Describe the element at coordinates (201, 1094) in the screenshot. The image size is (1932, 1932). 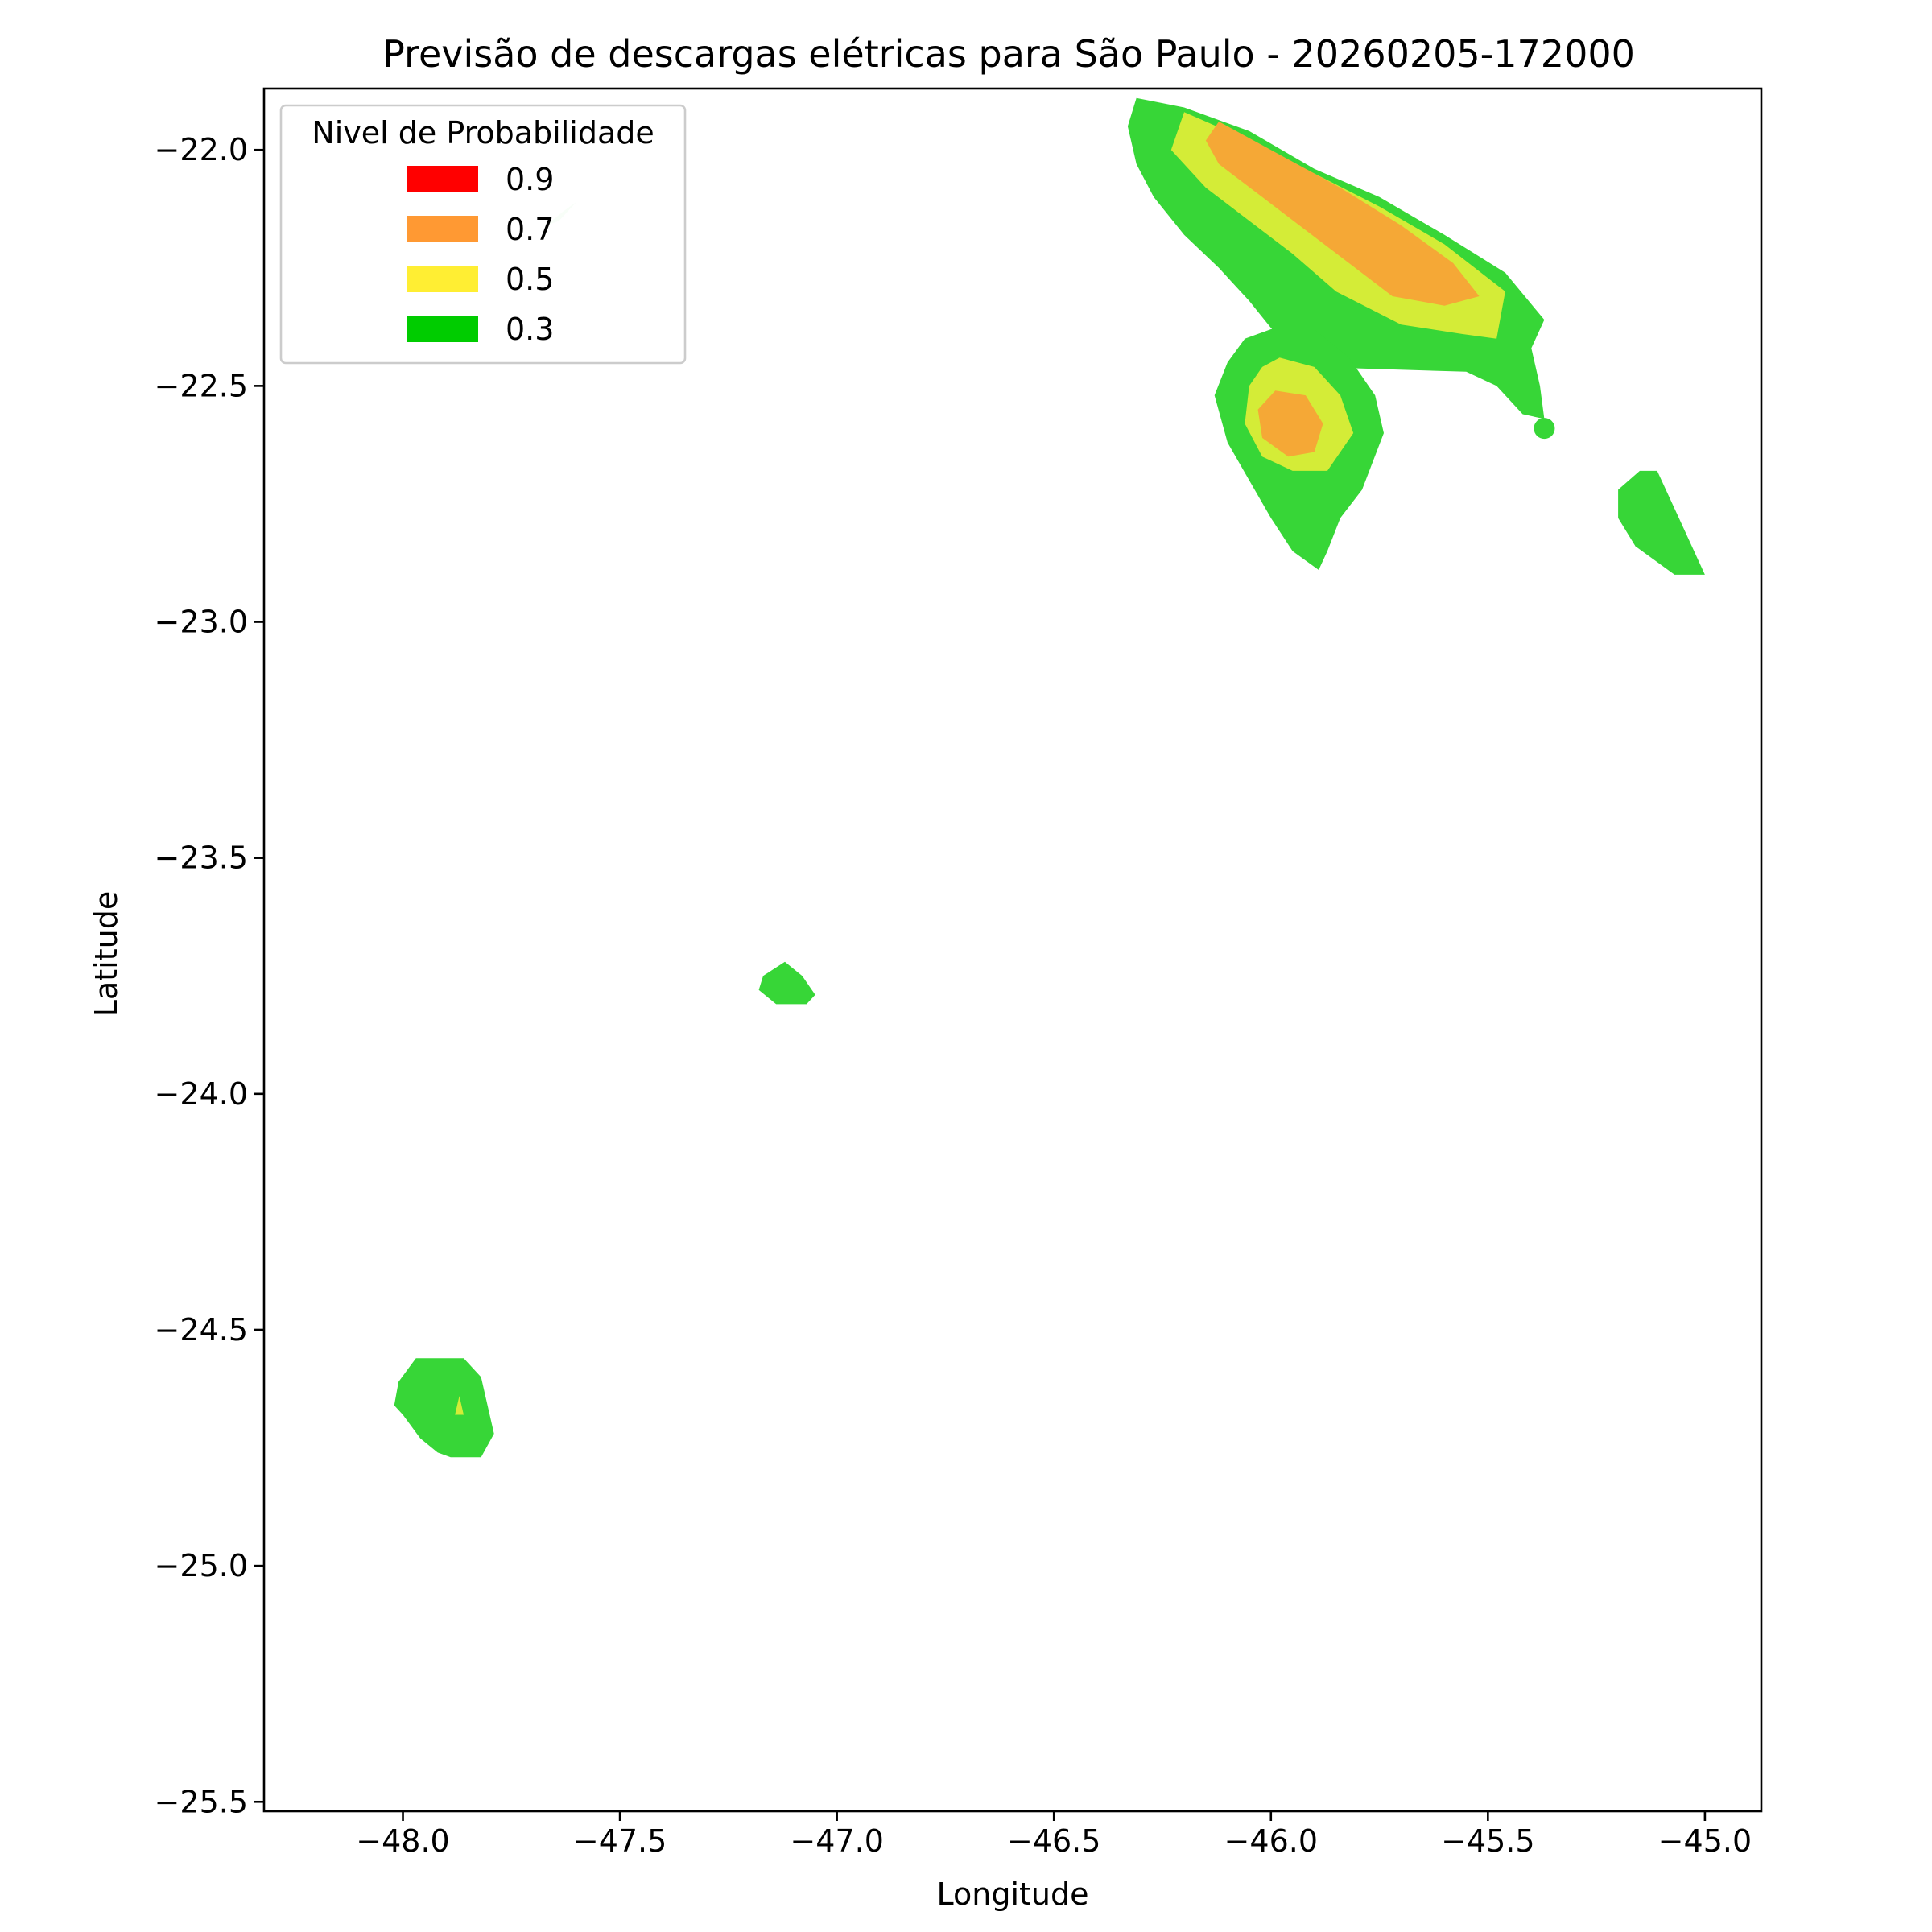
I see `y-tick-label: −24.0` at that location.